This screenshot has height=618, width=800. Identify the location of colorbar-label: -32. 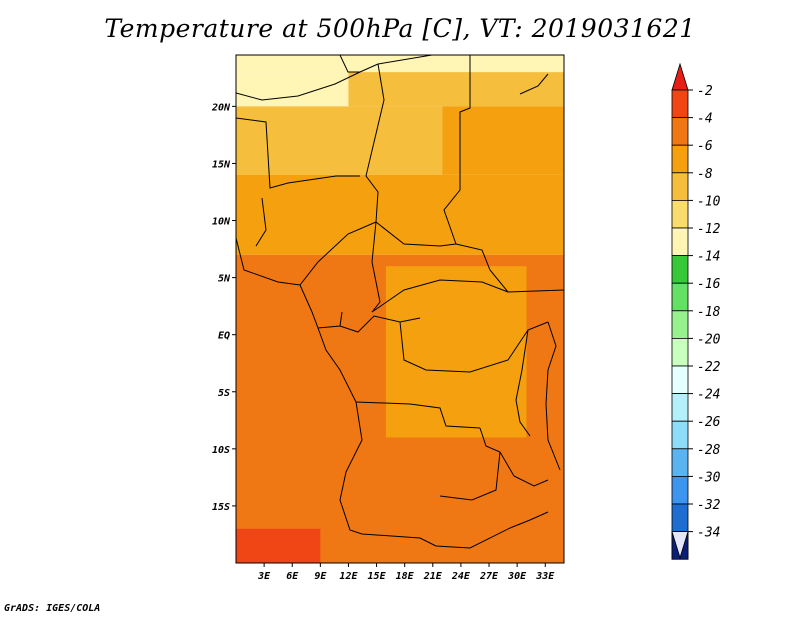
(709, 505).